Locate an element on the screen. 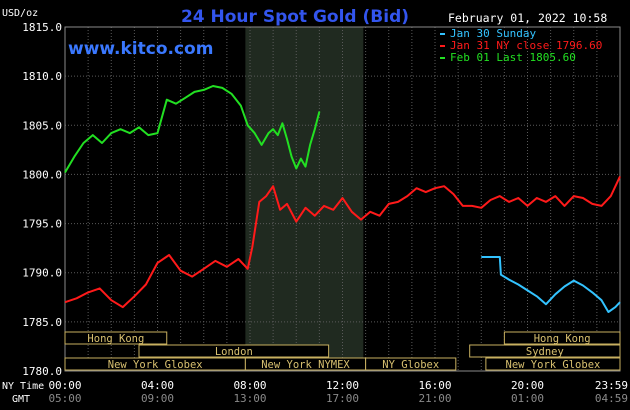 The width and height of the screenshot is (630, 410). legend-label: Jan 30 Sunday is located at coordinates (493, 33).